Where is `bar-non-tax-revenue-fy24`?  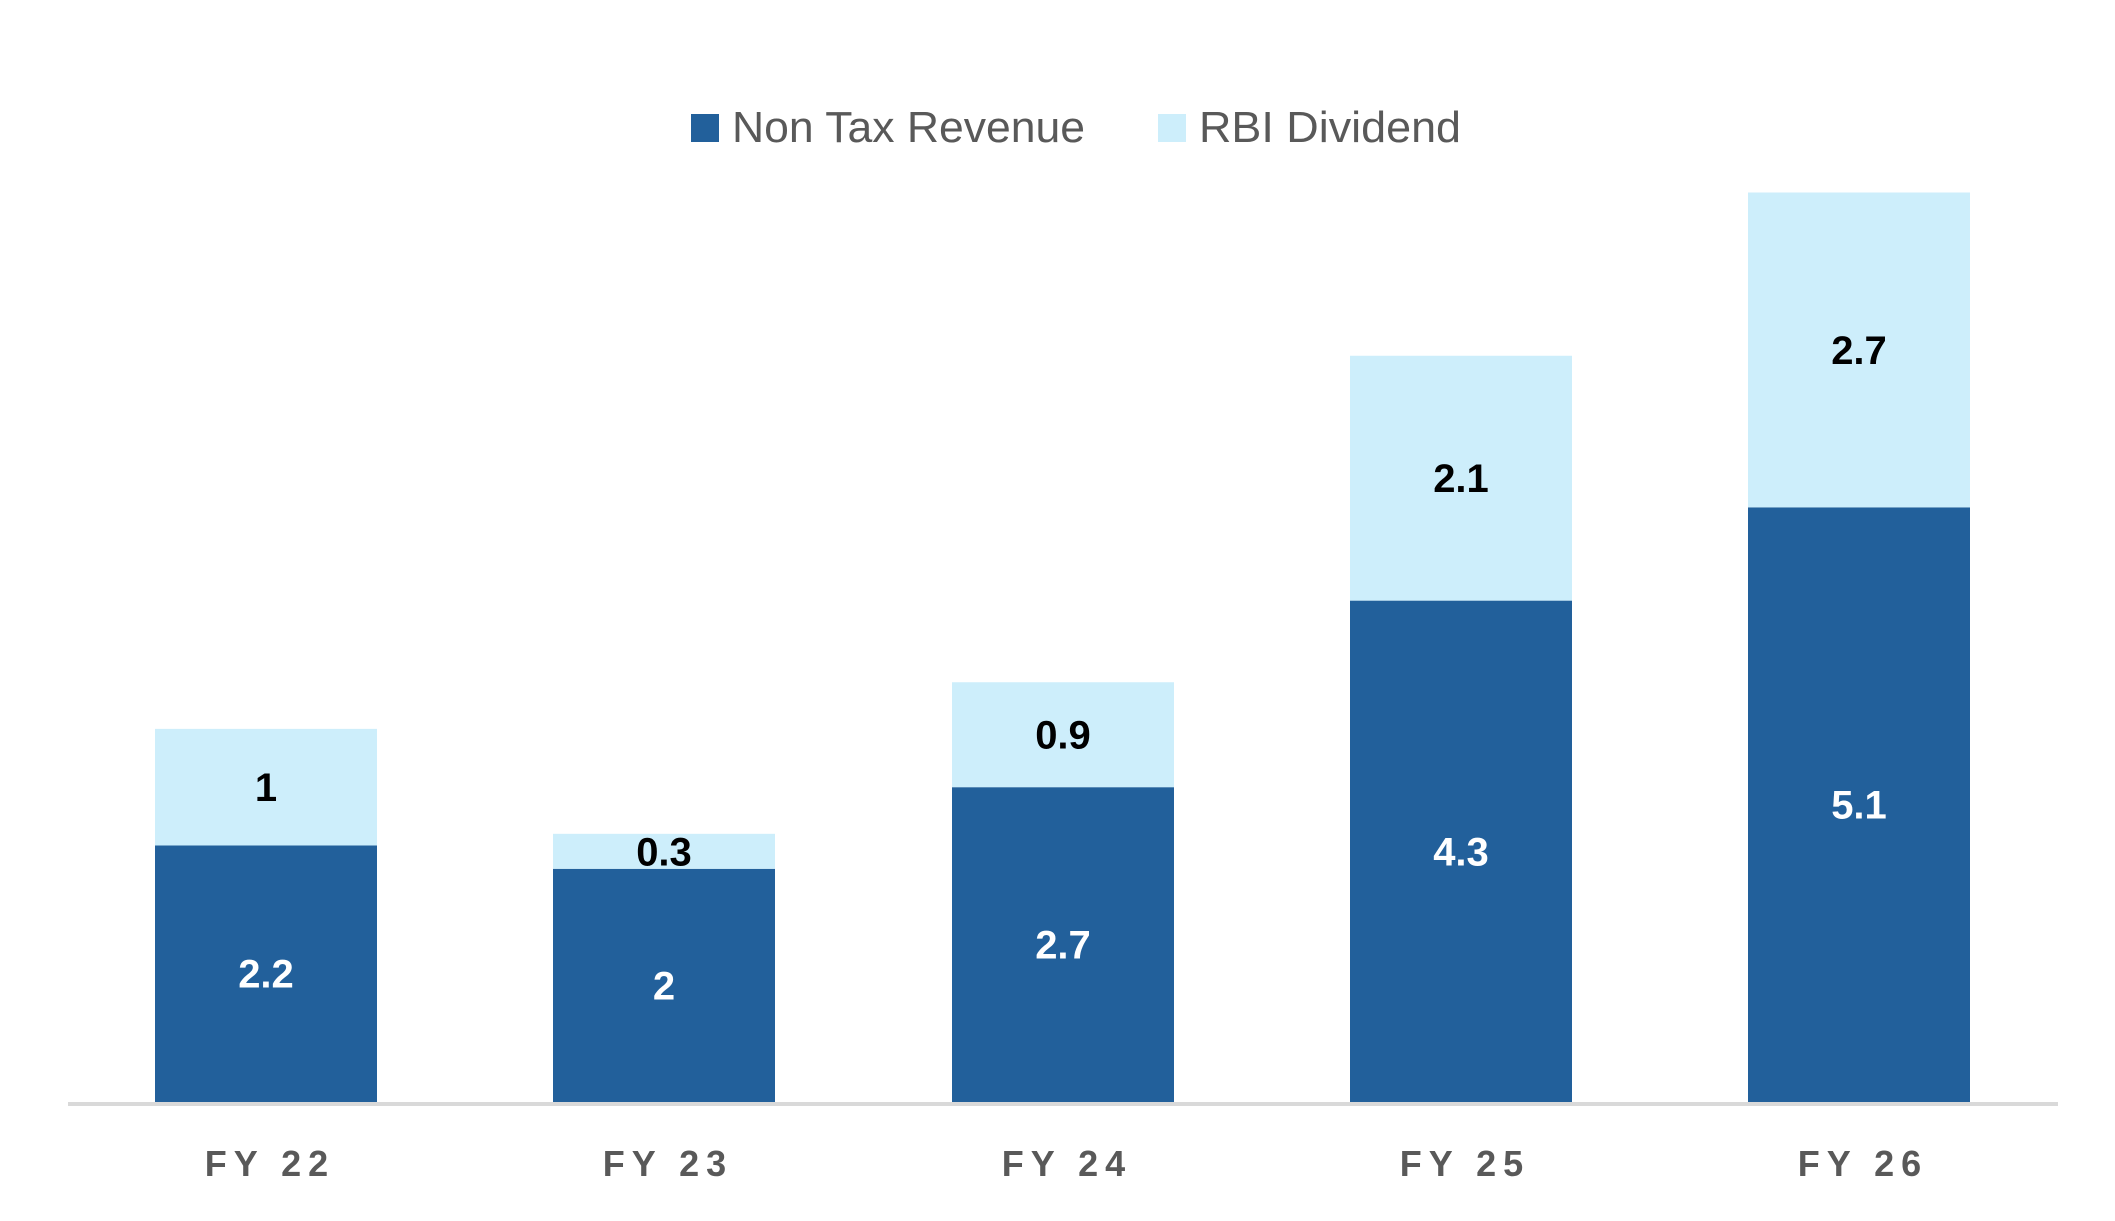
bar-non-tax-revenue-fy24 is located at coordinates (1063, 944).